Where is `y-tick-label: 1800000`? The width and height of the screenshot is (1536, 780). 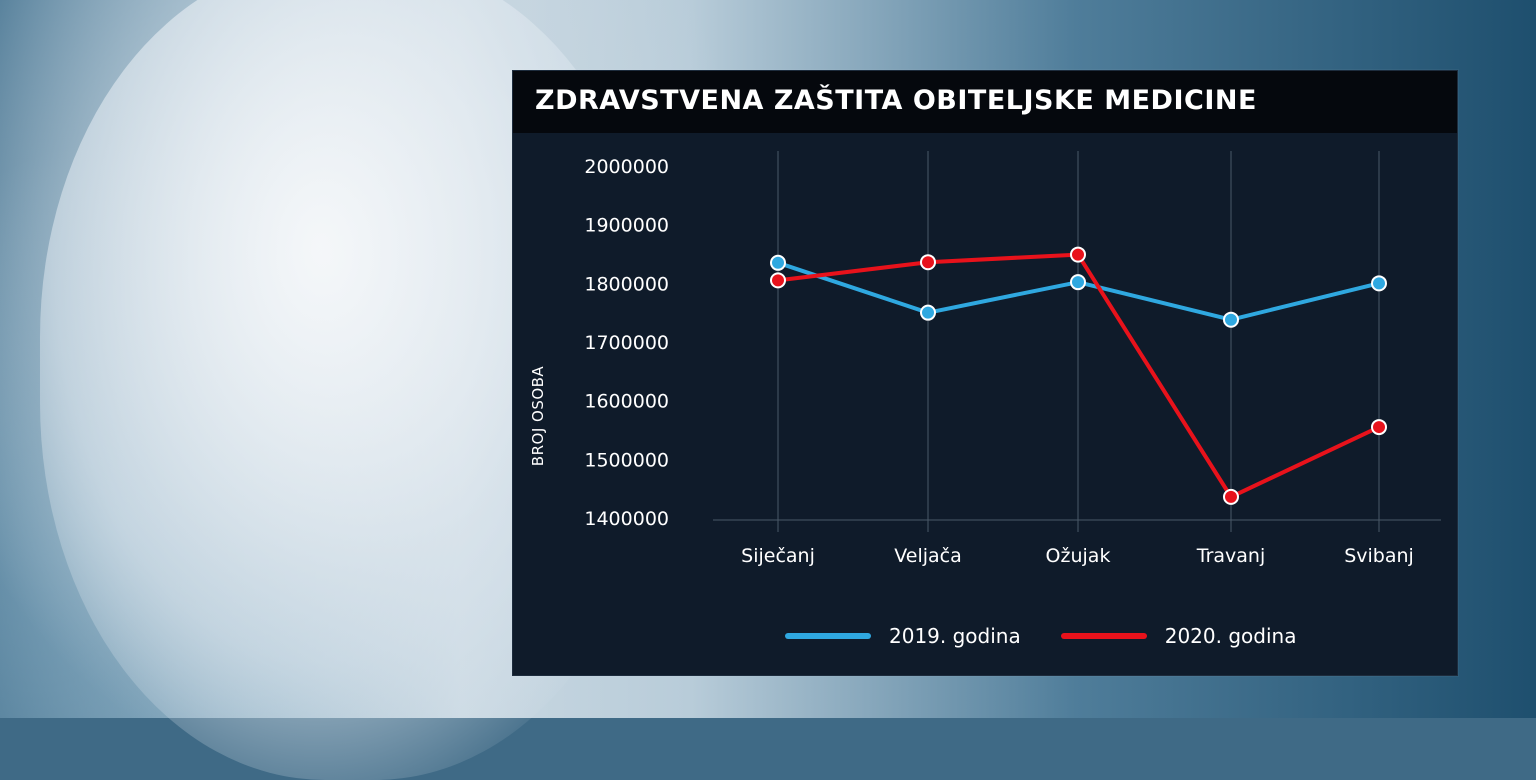
y-tick-label: 1800000 is located at coordinates (626, 284).